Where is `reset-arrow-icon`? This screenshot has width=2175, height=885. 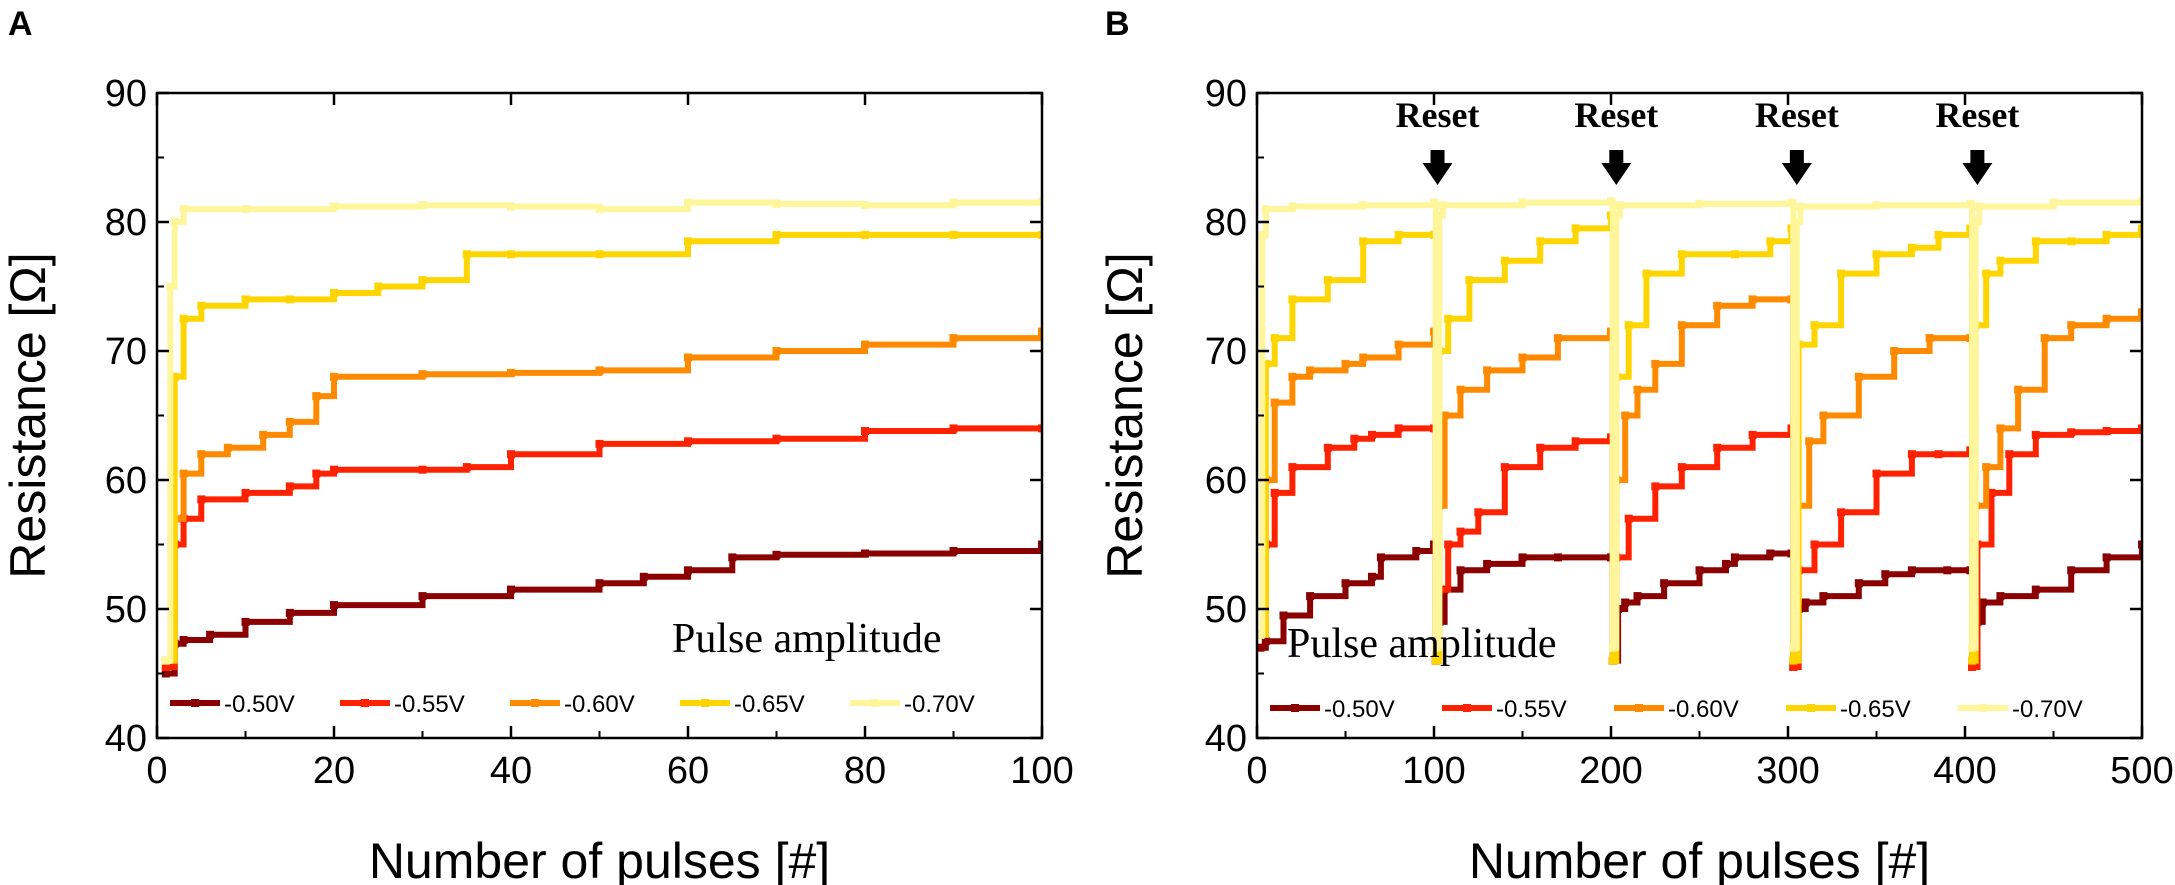
reset-arrow-icon is located at coordinates (1616, 167).